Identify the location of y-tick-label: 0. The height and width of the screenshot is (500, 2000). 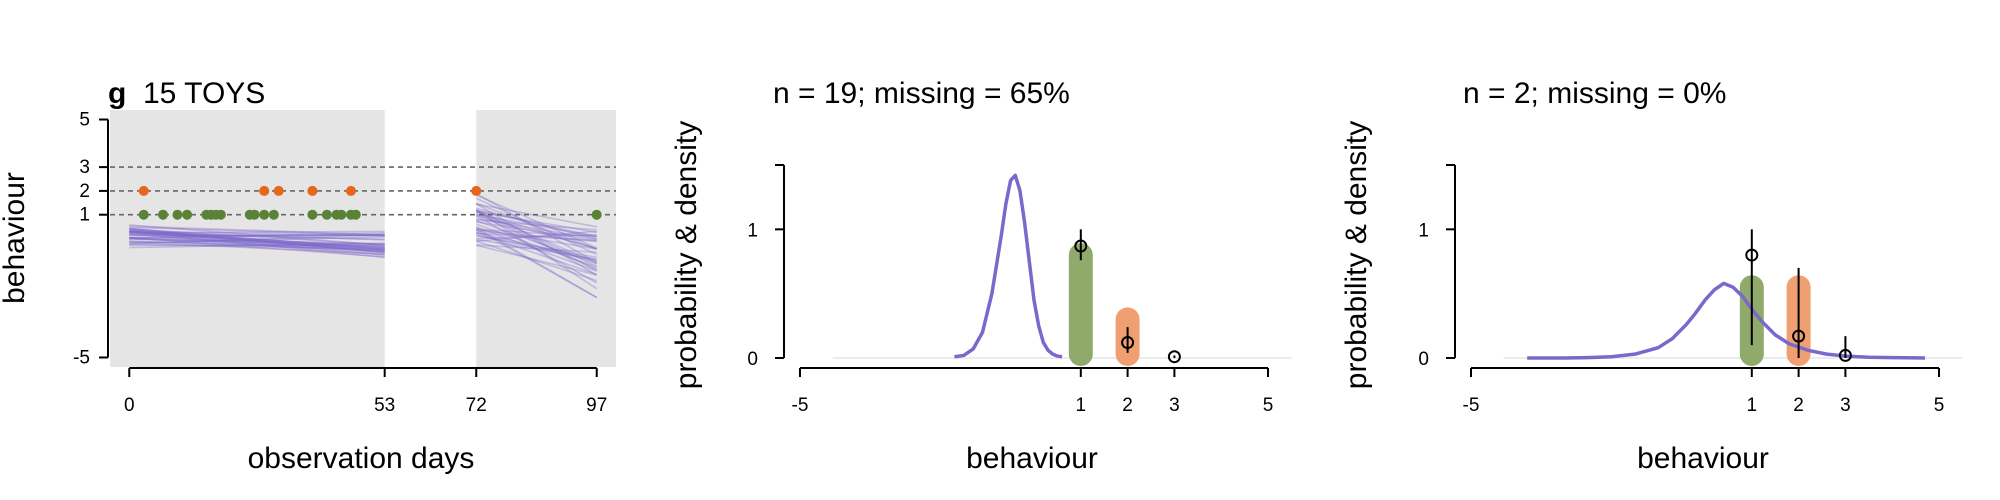
(1423, 359).